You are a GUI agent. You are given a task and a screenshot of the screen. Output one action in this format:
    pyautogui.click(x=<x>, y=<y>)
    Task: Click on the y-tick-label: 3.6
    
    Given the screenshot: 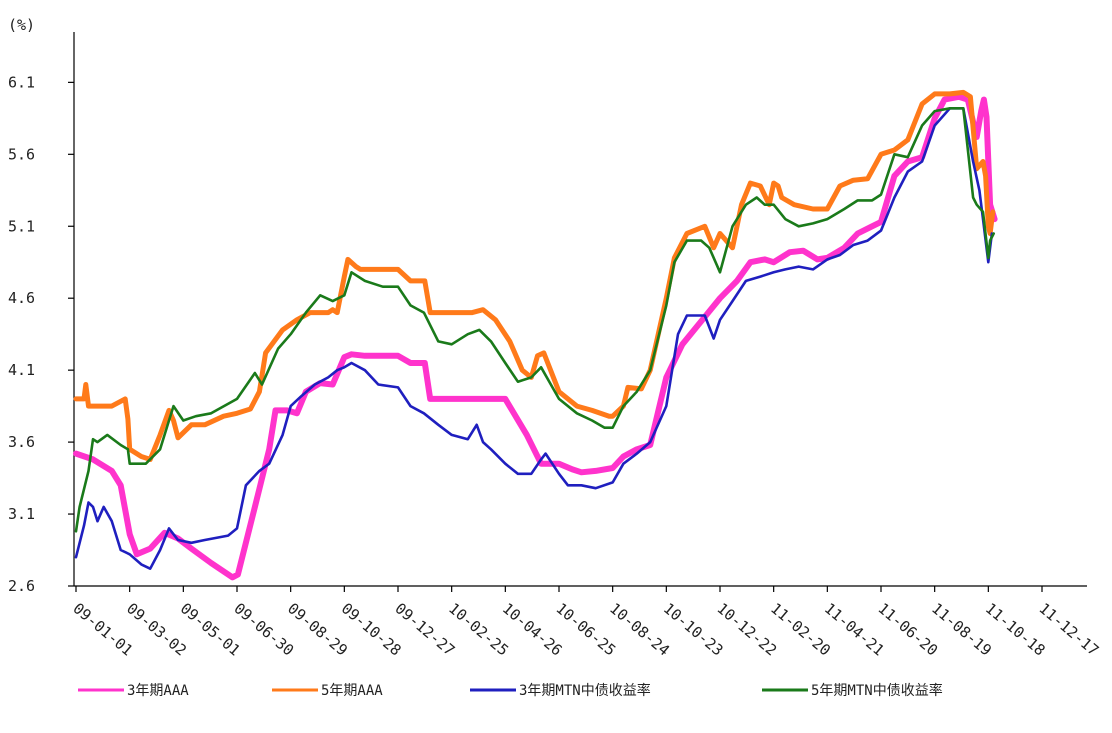 What is the action you would take?
    pyautogui.click(x=21, y=442)
    